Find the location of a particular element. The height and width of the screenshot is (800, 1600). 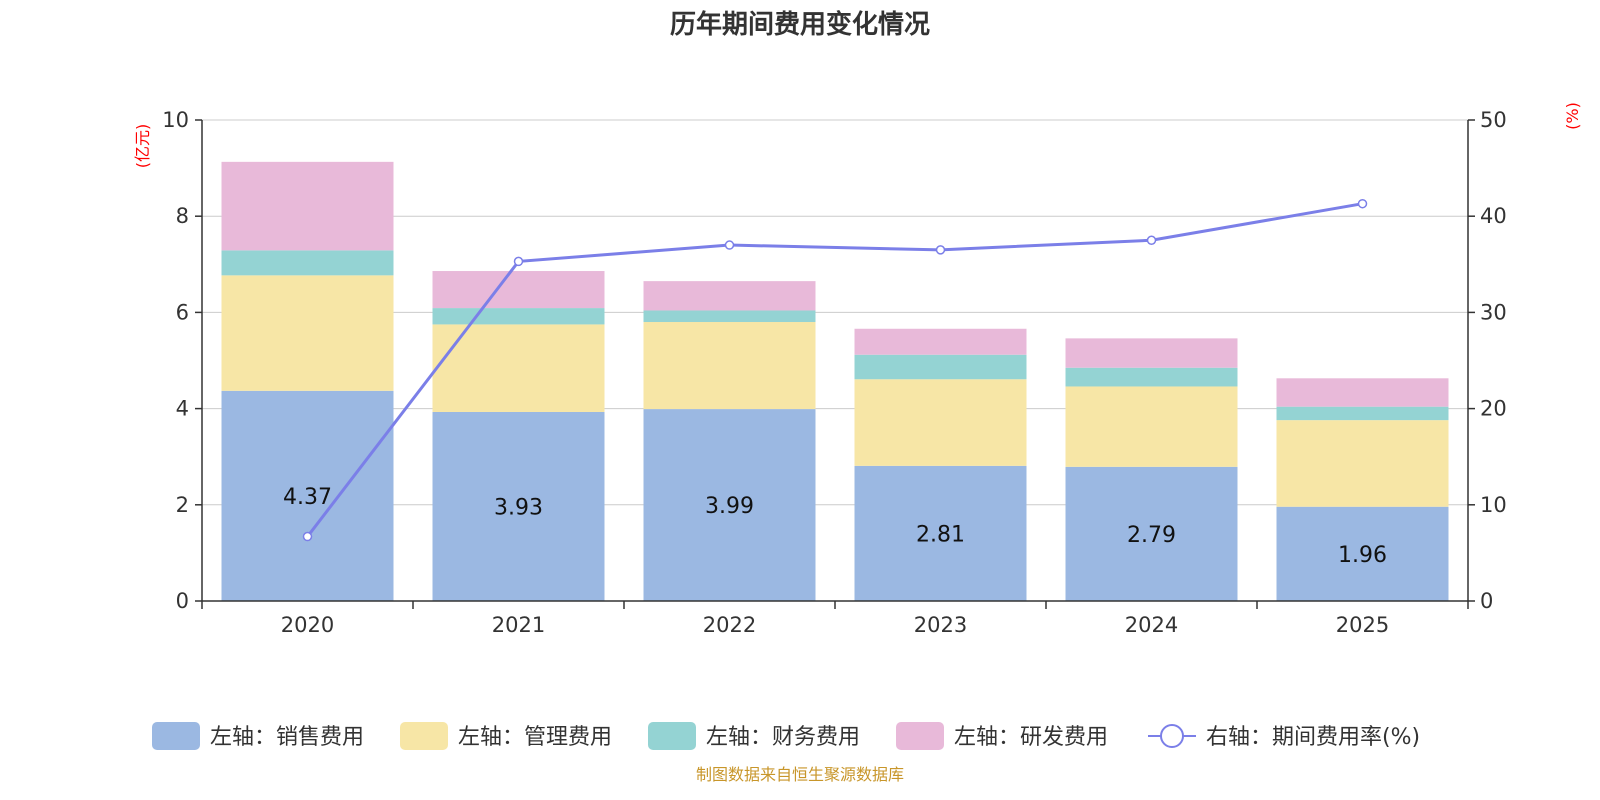

x-axis-tick-label: 2021 is located at coordinates (518, 625).